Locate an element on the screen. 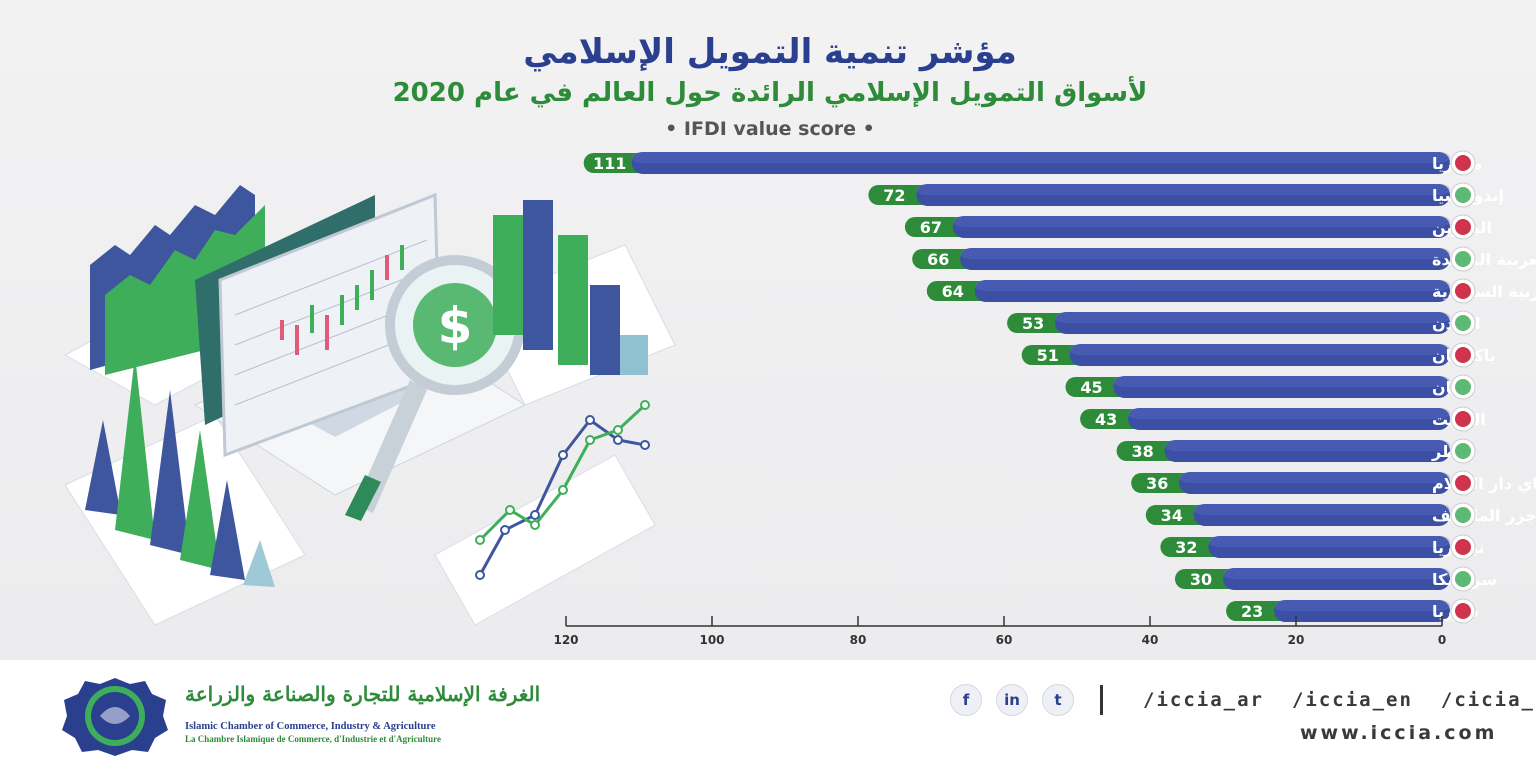 The image size is (1536, 769). srilanka-flag-icon-fill is located at coordinates (1463, 579).